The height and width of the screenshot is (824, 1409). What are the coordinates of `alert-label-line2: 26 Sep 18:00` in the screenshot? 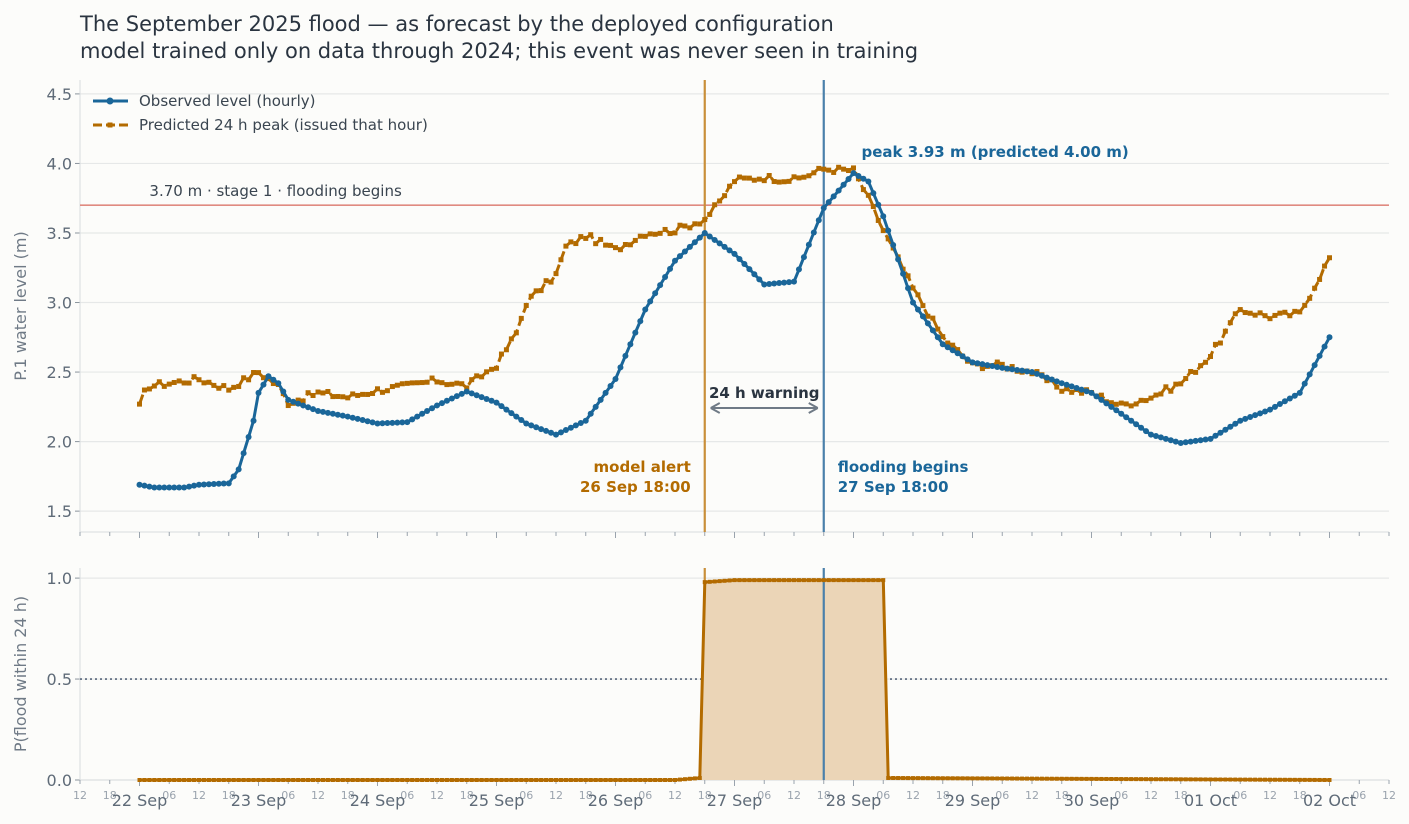 It's located at (635, 487).